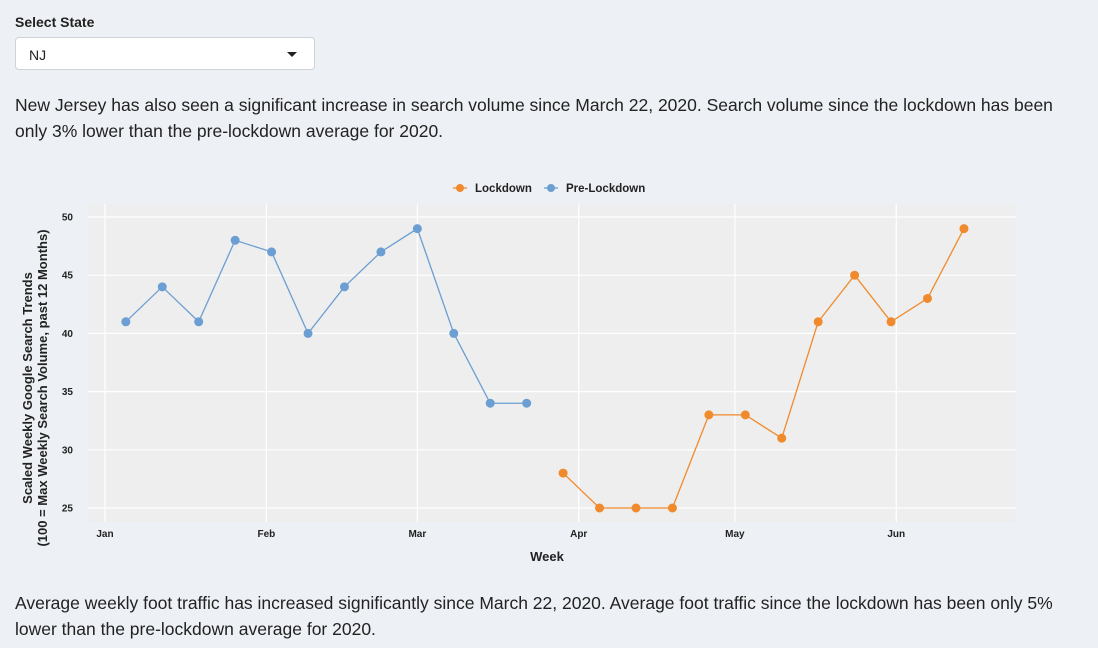 The width and height of the screenshot is (1098, 648). Describe the element at coordinates (735, 534) in the screenshot. I see `x-tick-label: May` at that location.